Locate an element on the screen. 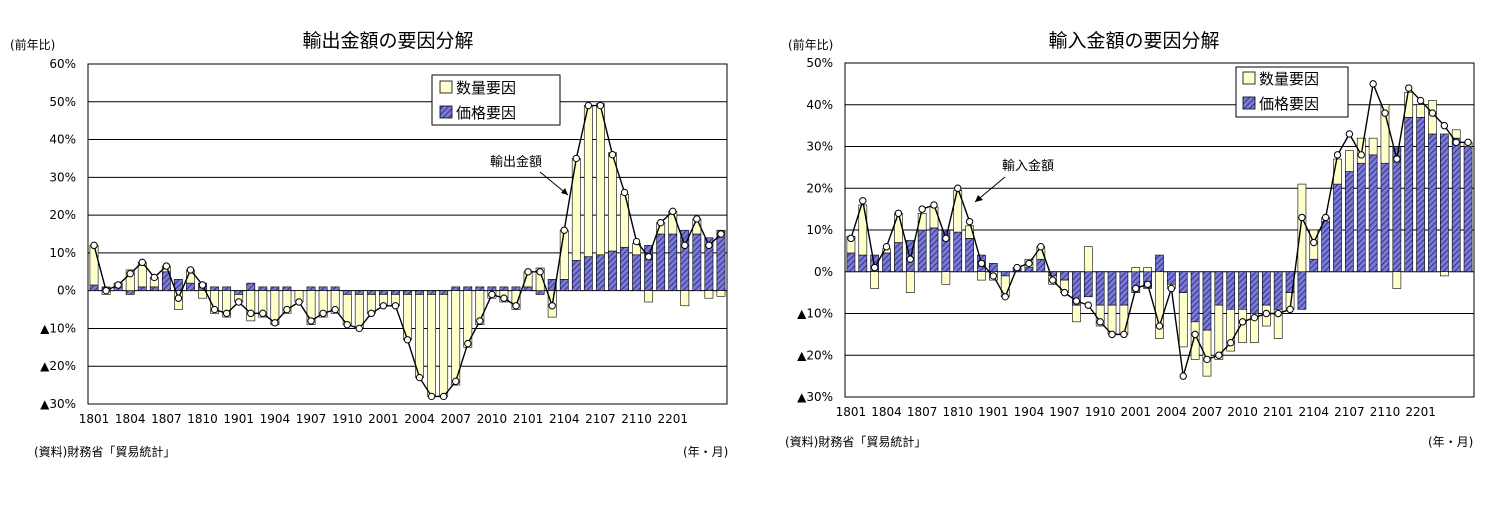 The image size is (1508, 507). import-ylabel: (前年比) is located at coordinates (810, 44).